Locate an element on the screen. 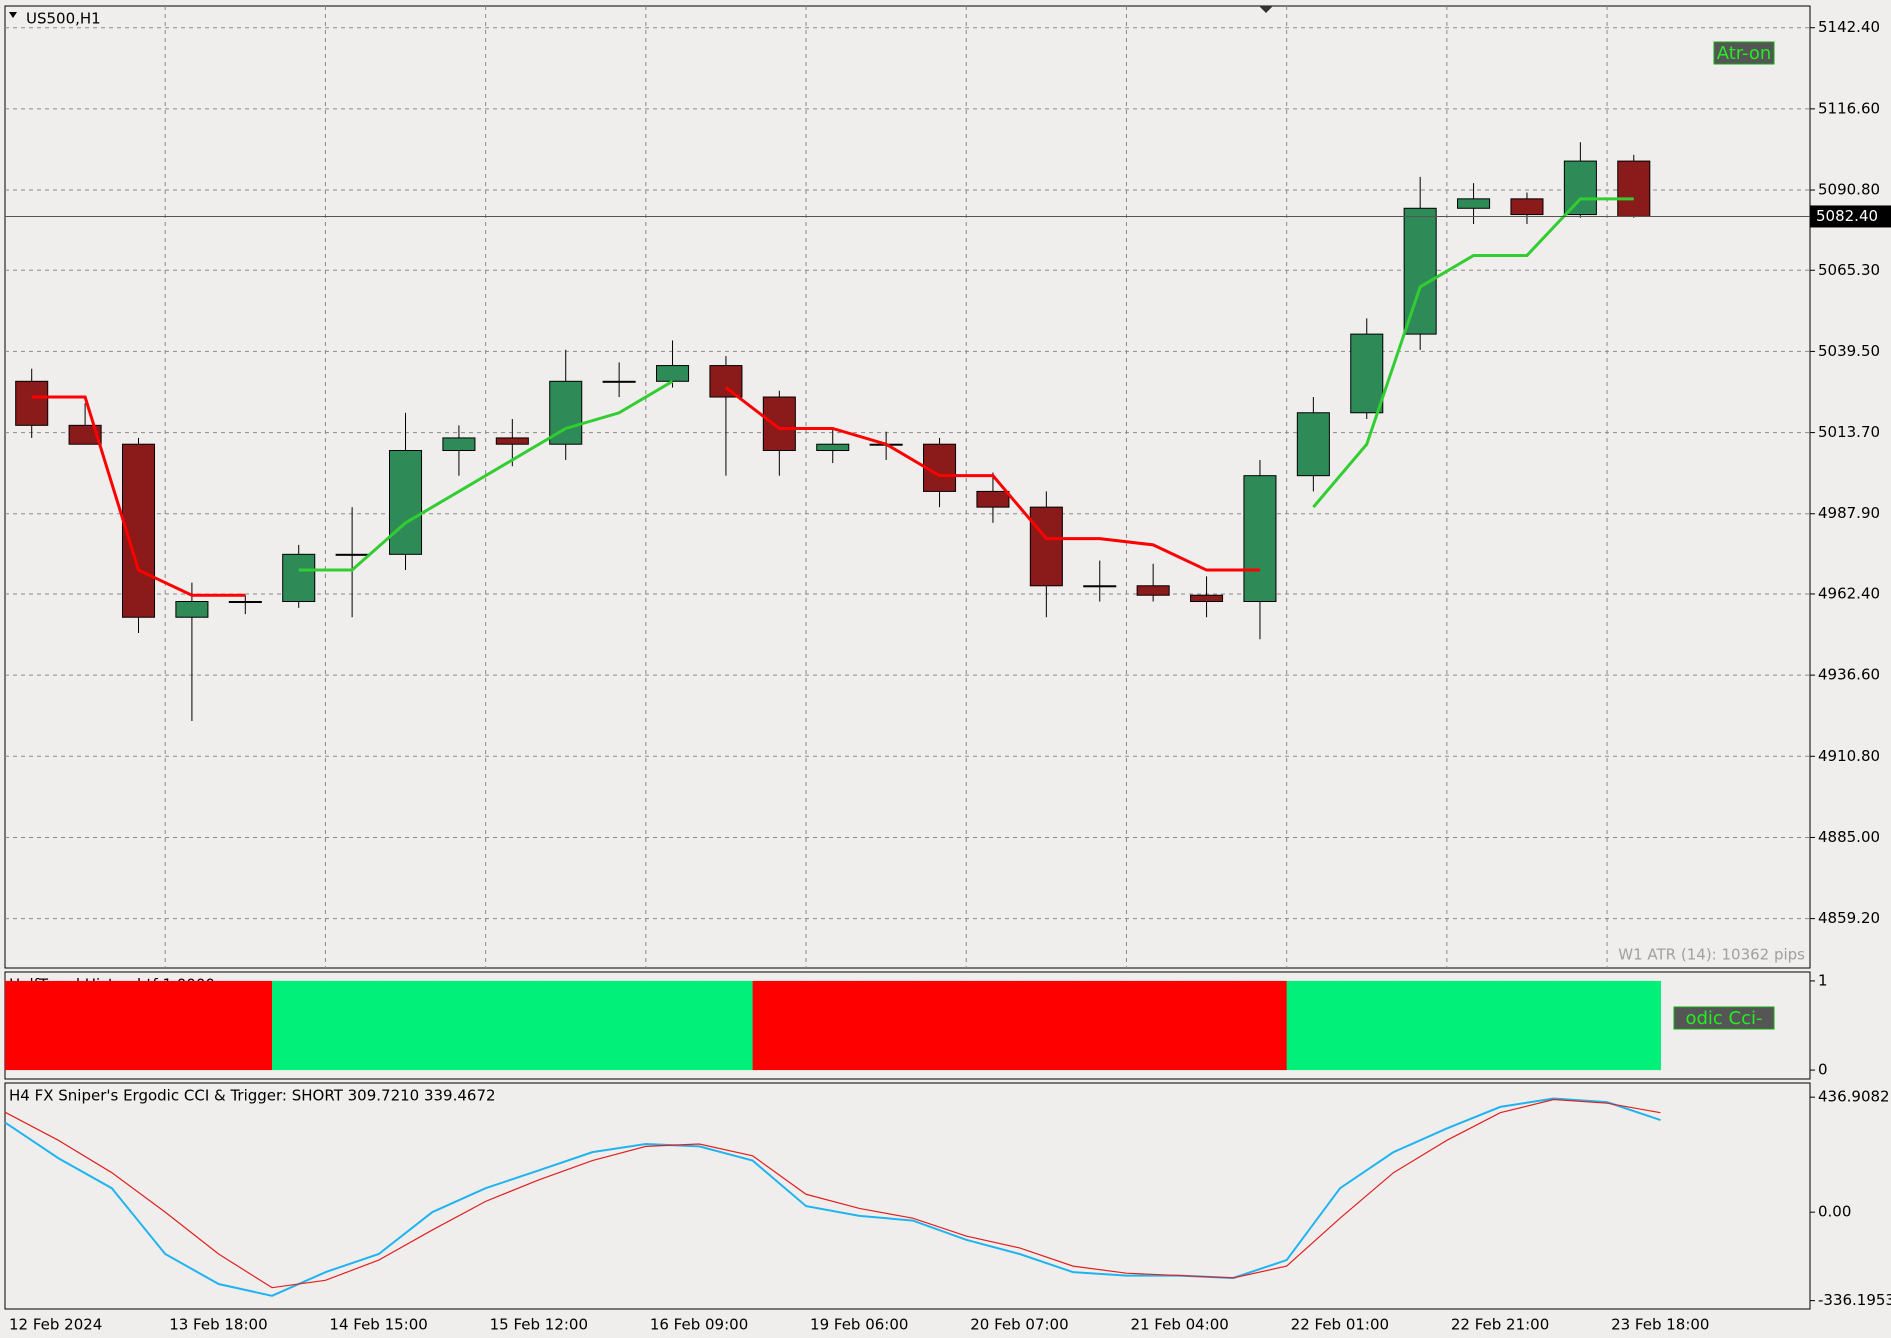 This screenshot has width=1891, height=1338. y-tick-label: 1 is located at coordinates (1823, 980).